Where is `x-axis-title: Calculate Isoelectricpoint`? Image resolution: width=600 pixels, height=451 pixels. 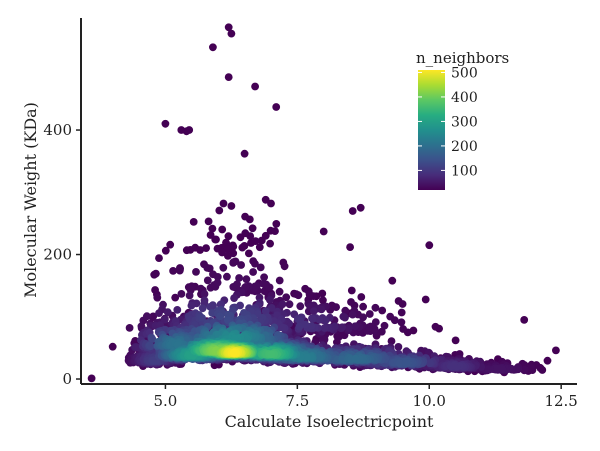
x-axis-title: Calculate Isoelectricpoint is located at coordinates (329, 421).